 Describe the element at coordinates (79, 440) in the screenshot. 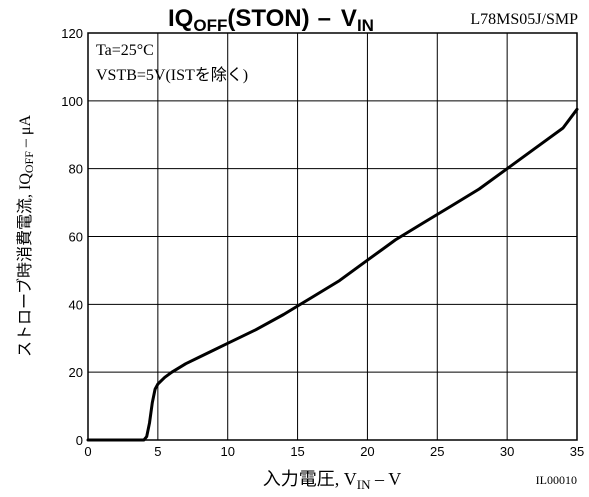

I see `y-tick-label: 0` at that location.